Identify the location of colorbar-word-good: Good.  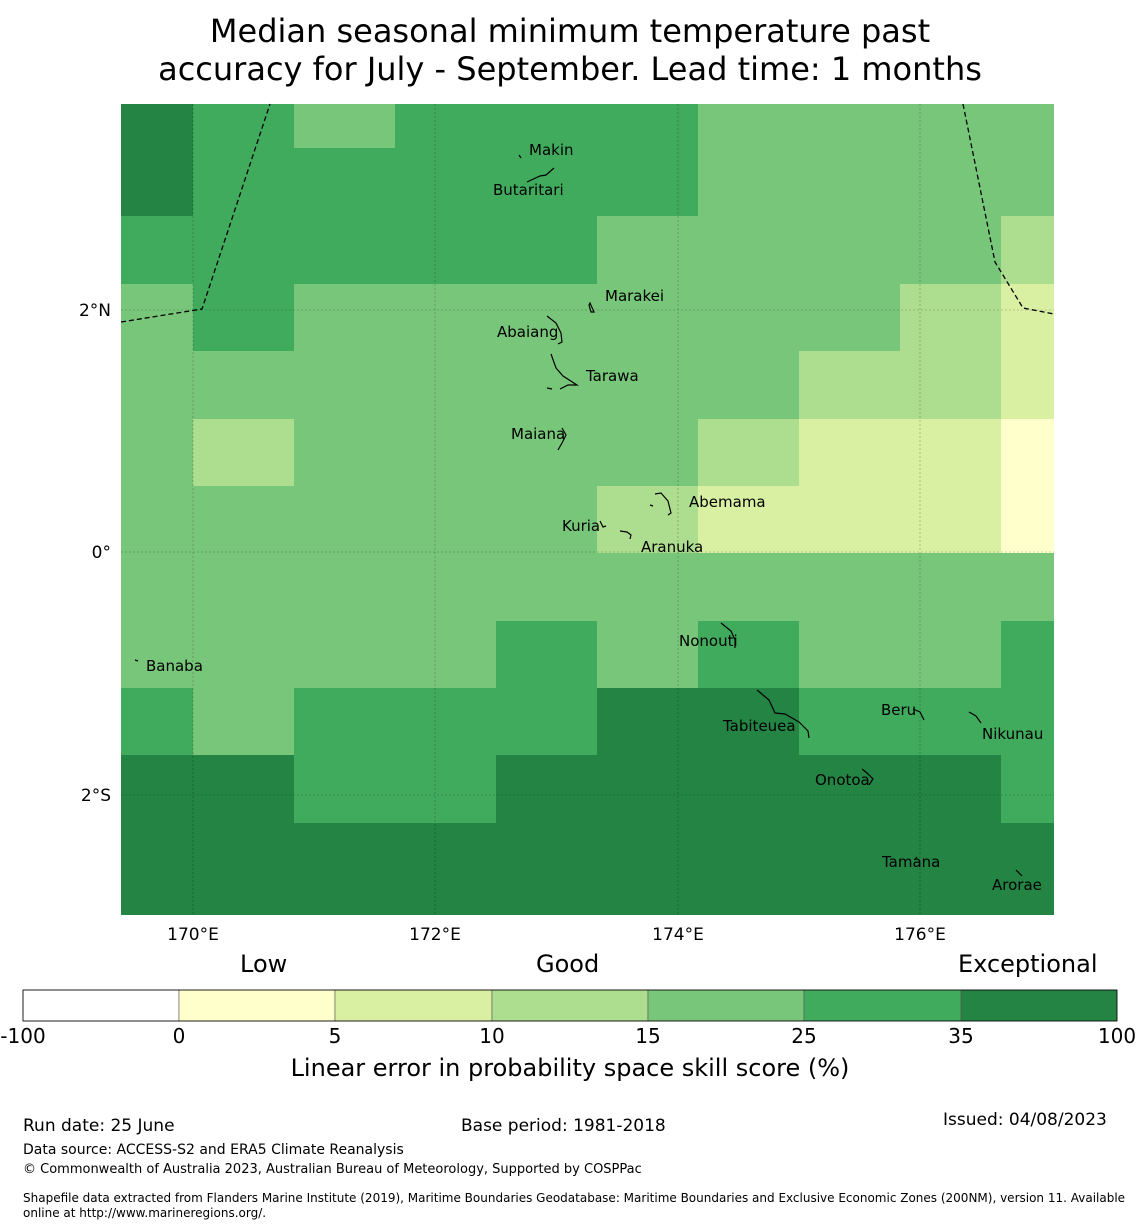
(568, 964).